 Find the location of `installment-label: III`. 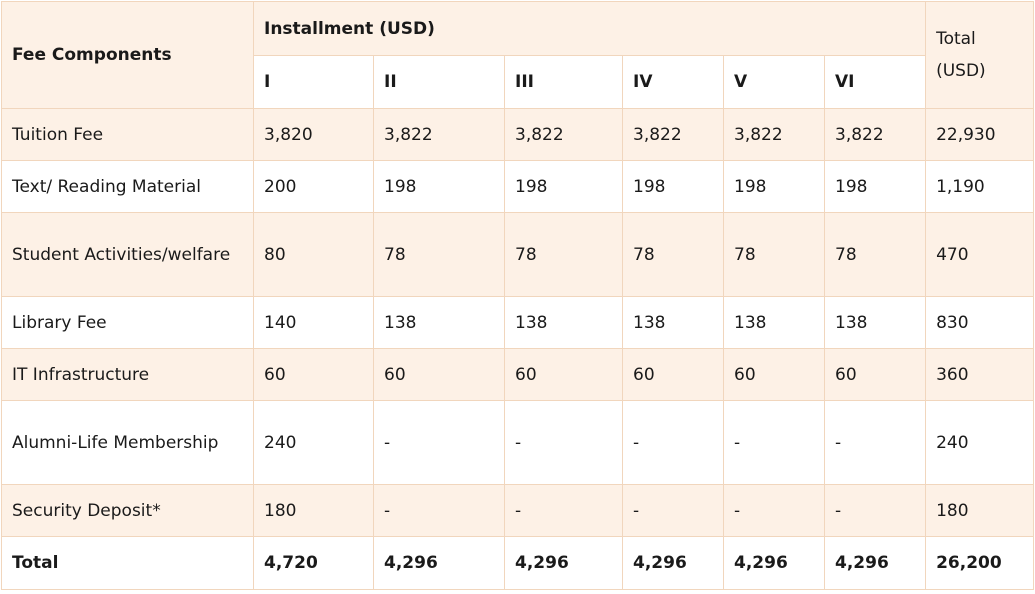

installment-label: III is located at coordinates (563, 82).